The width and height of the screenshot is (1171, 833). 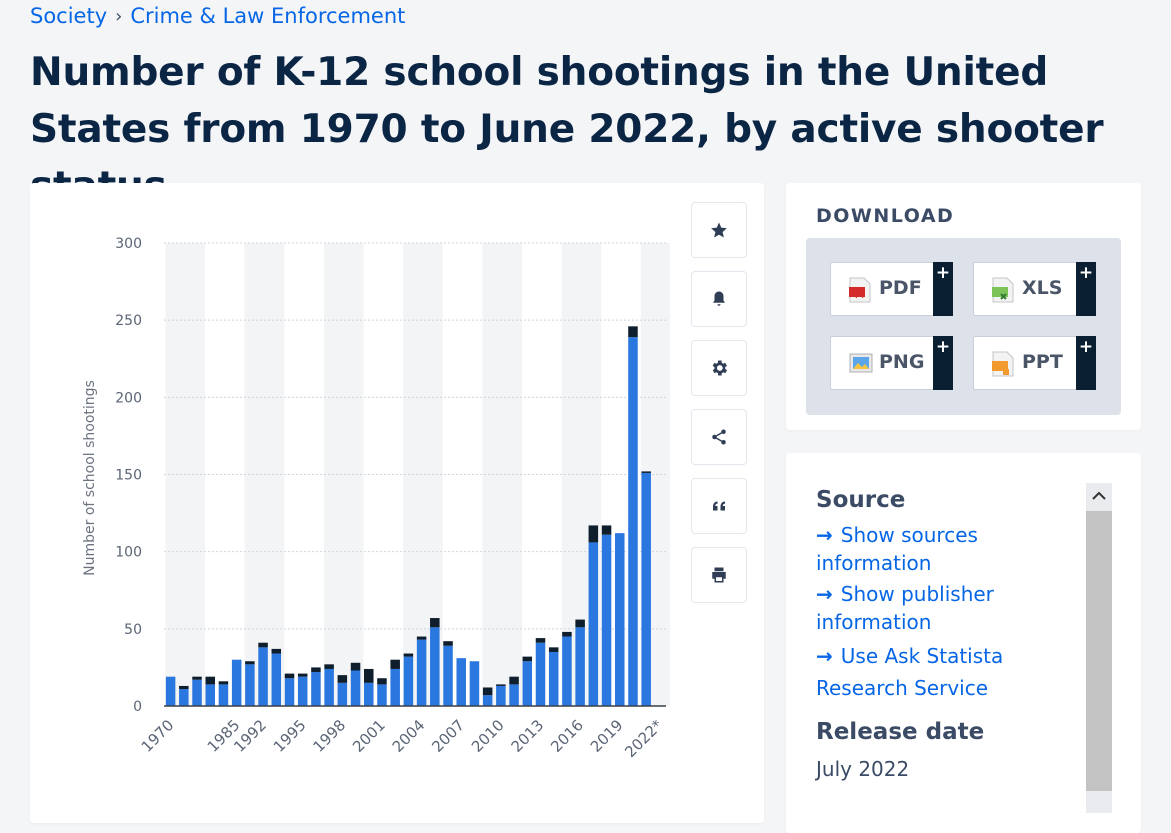 I want to click on bar-not-active-1970, so click(x=170, y=691).